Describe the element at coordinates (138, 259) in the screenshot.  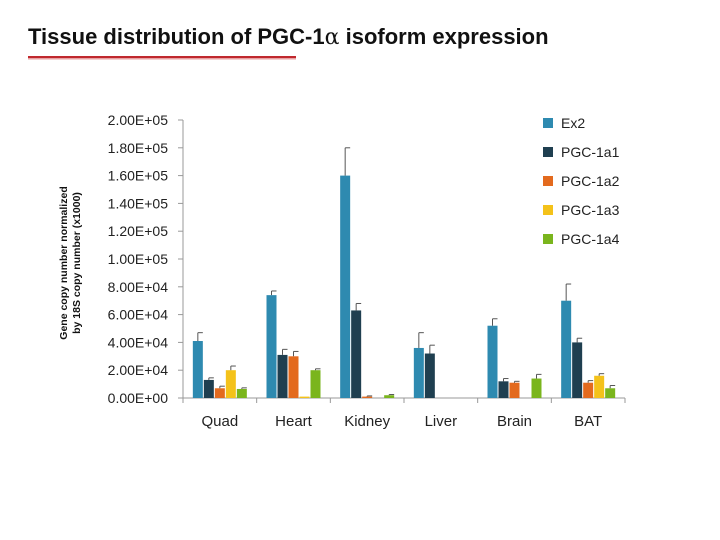
I see `y-tick-label: 1.00E+05` at that location.